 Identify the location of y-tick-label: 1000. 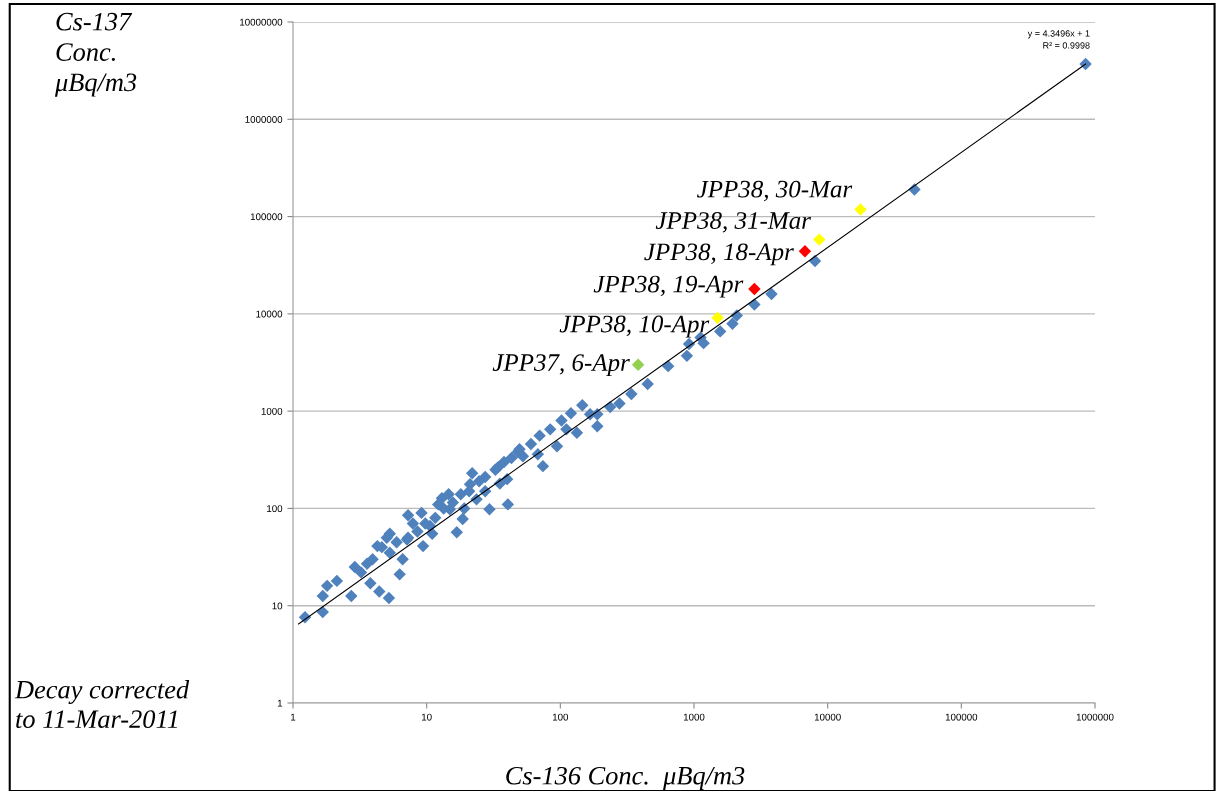
(272, 411).